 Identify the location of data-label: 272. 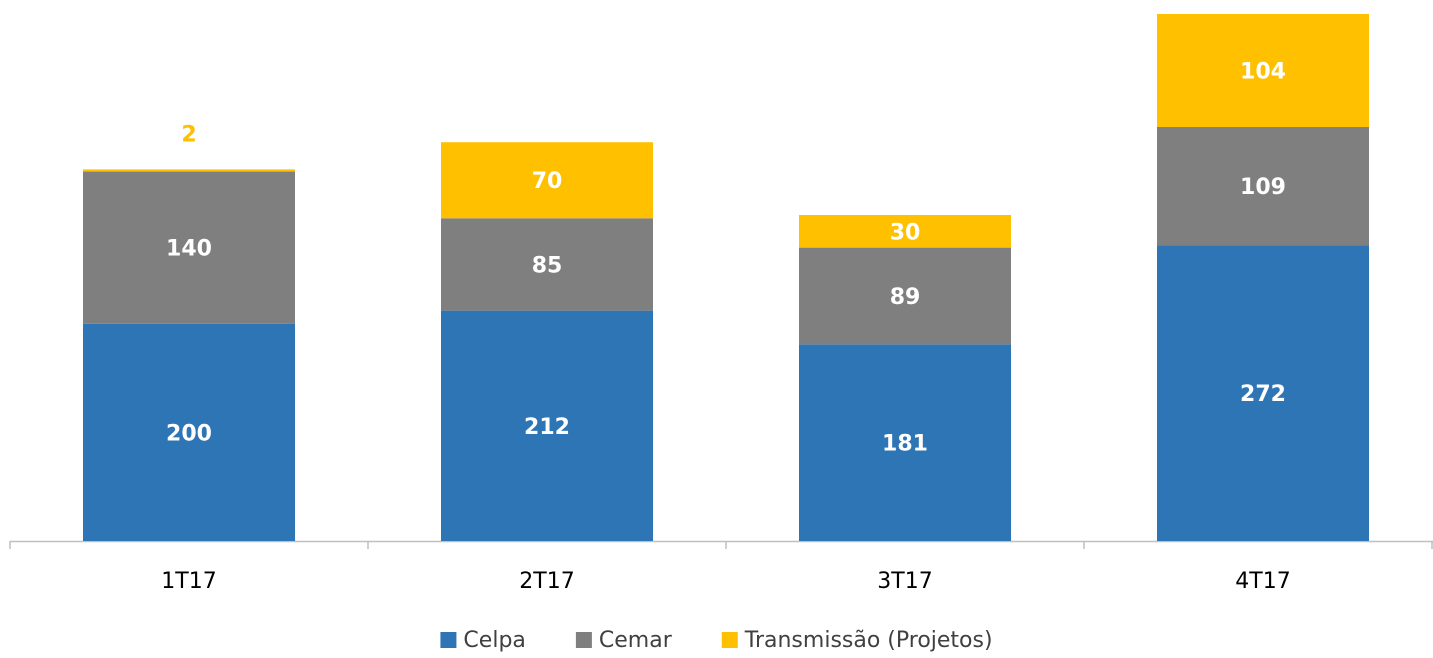
(1263, 394).